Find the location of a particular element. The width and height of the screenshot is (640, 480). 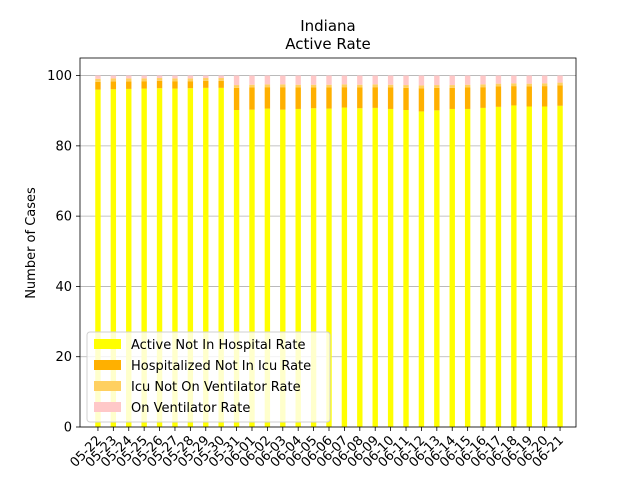

chart-title: Indiana is located at coordinates (328, 26).